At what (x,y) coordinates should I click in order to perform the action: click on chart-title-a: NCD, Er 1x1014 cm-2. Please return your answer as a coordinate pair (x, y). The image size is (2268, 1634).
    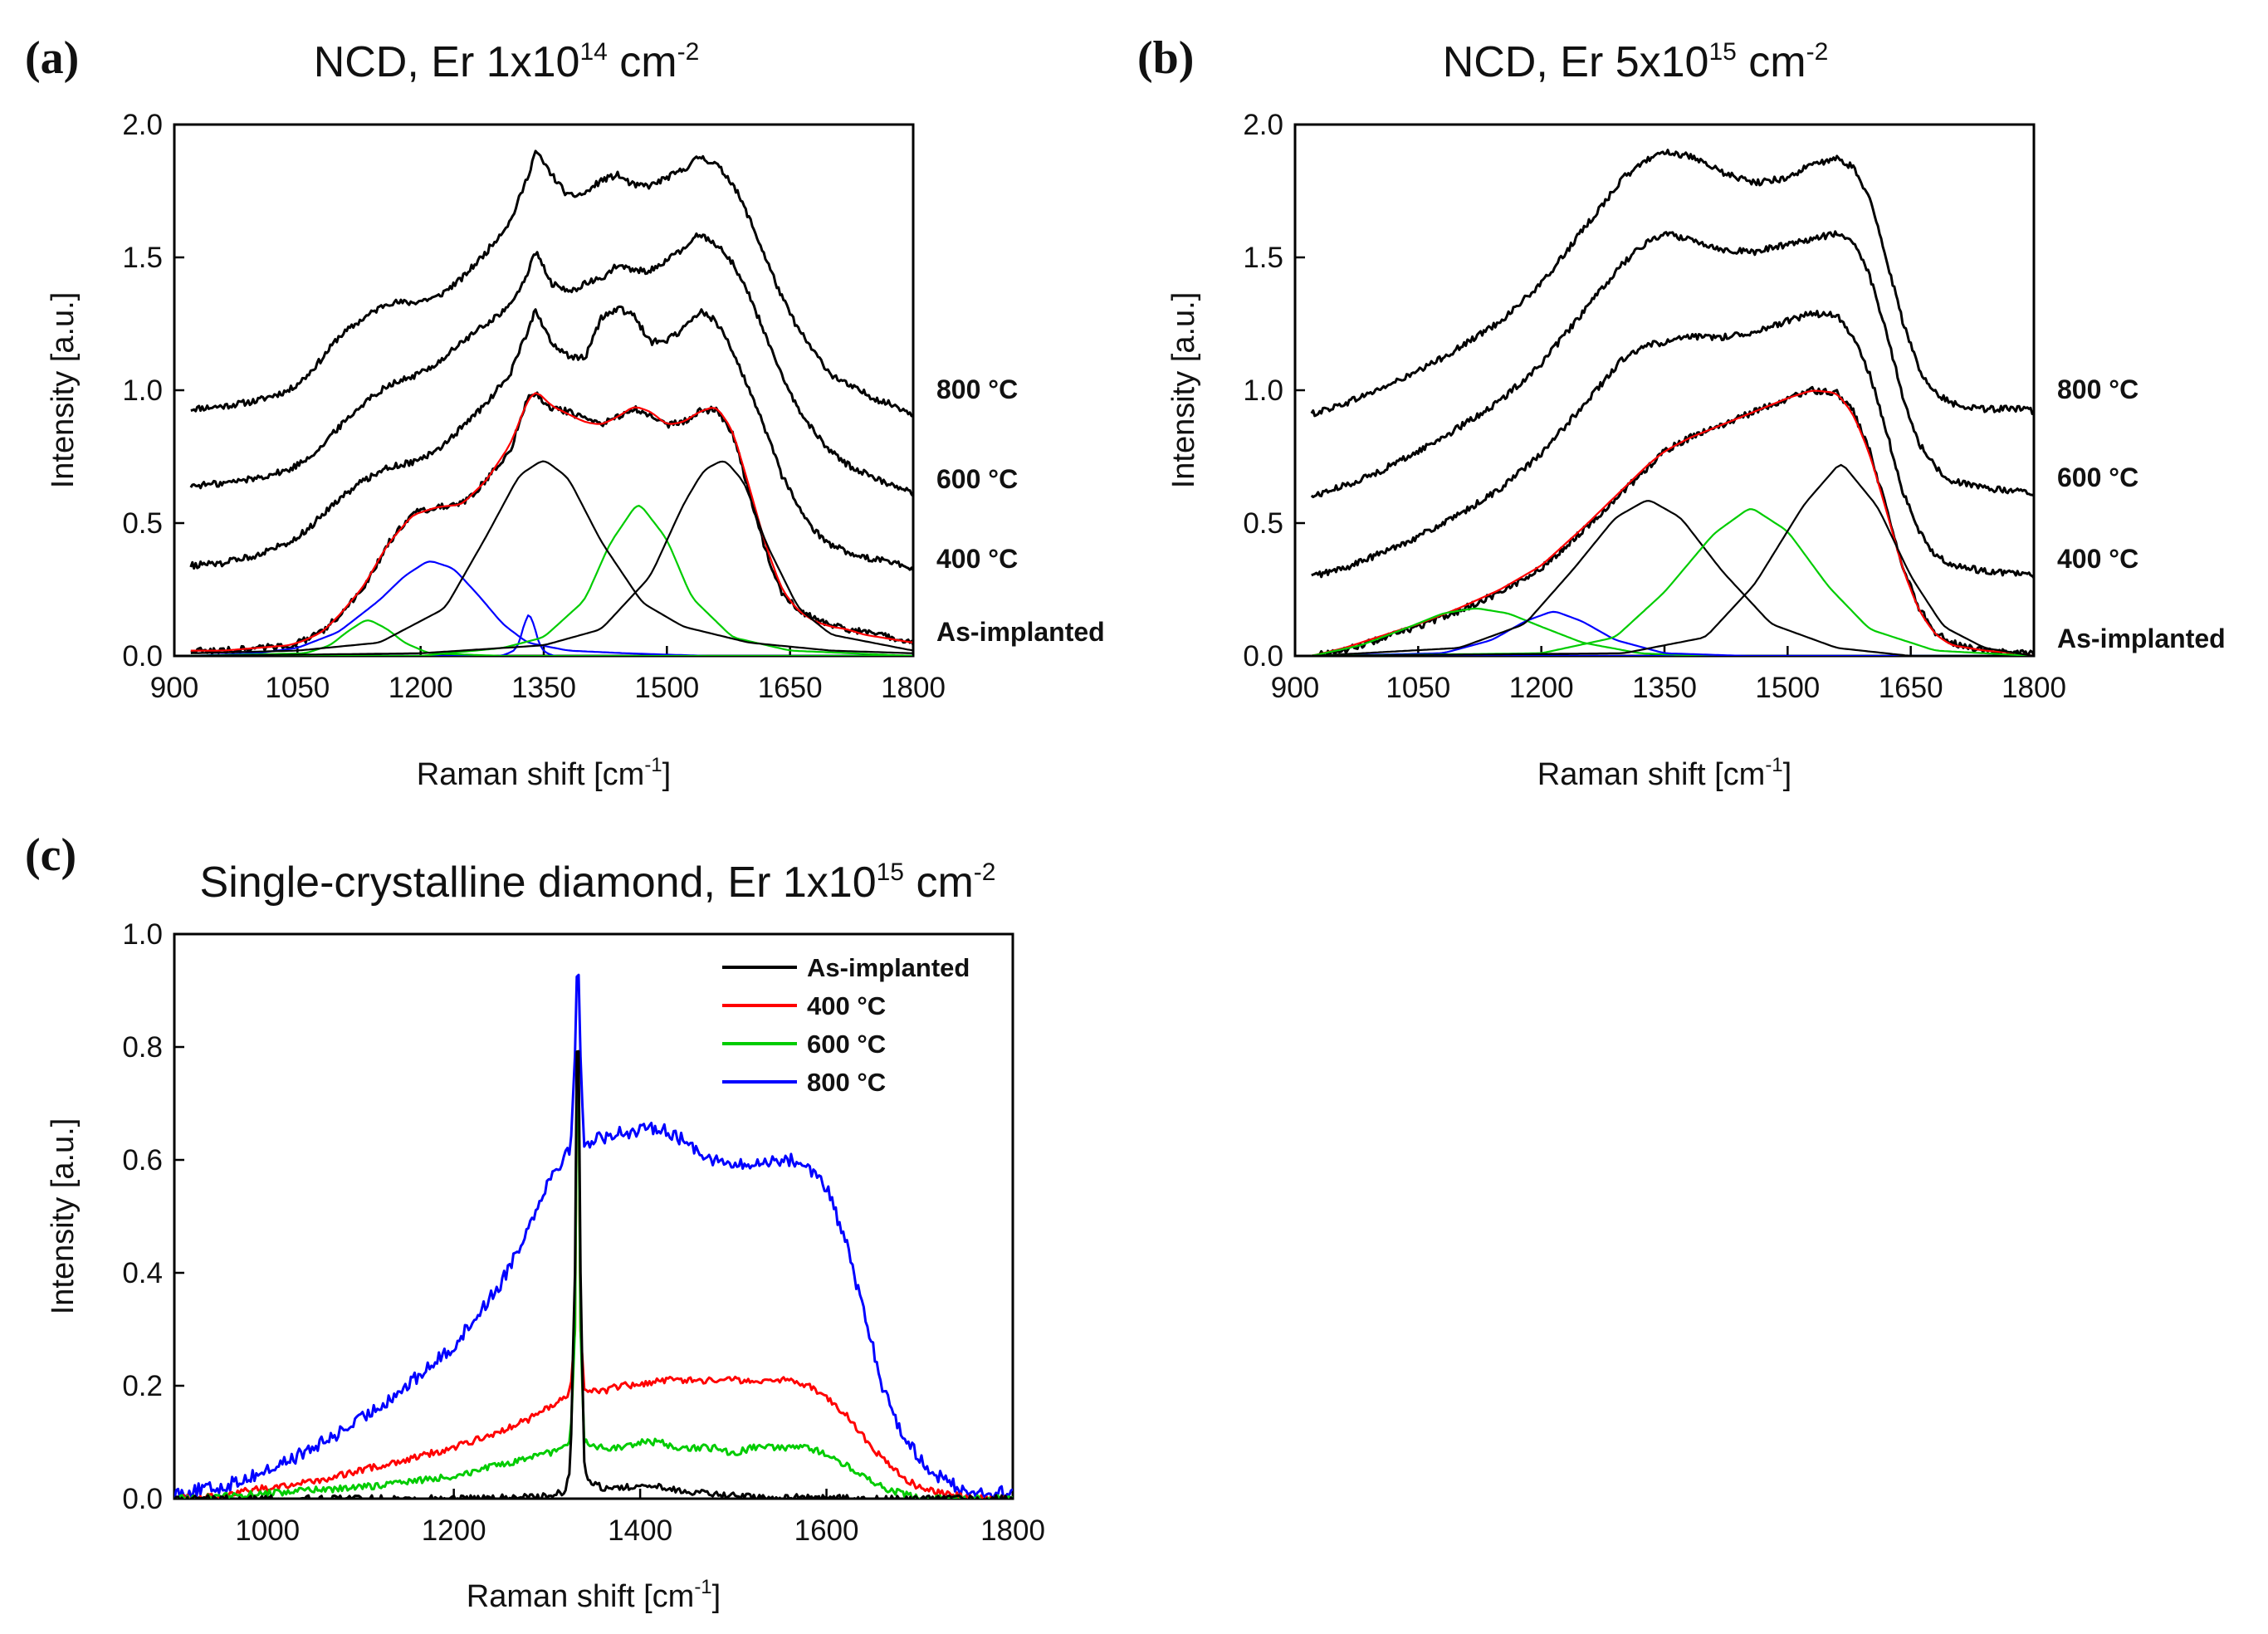
    Looking at the image, I should click on (507, 62).